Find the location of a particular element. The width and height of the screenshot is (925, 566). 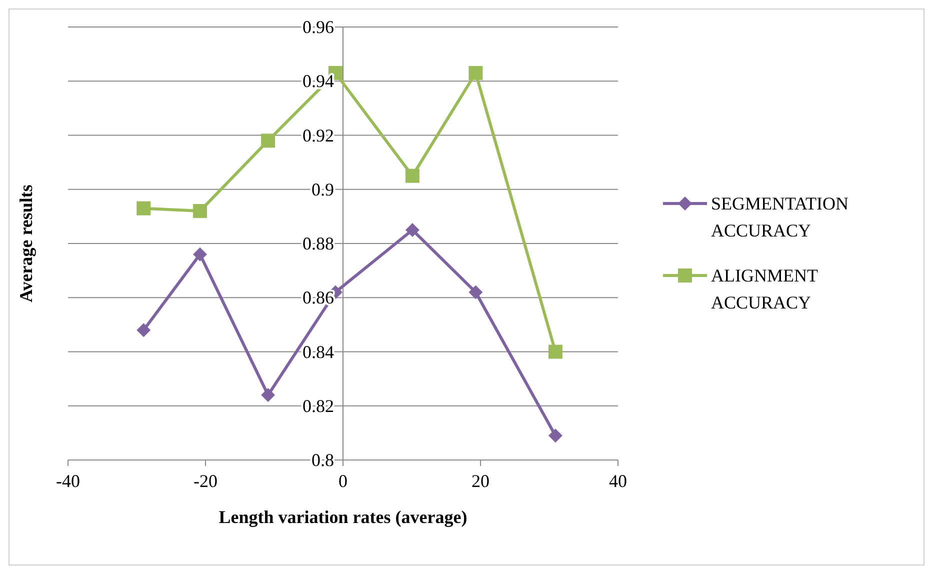

y-tick-label: 0.9 is located at coordinates (323, 189).